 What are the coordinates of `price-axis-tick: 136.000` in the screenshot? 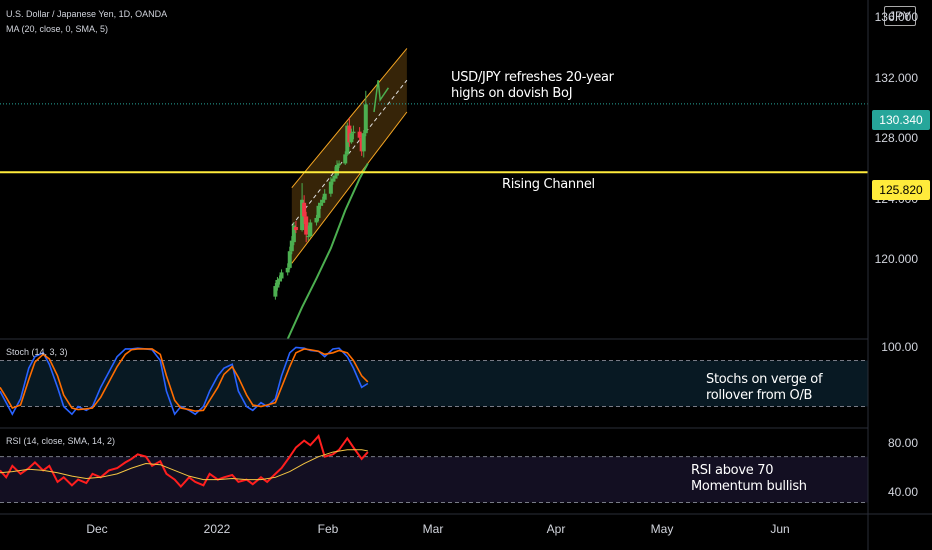 It's located at (896, 17).